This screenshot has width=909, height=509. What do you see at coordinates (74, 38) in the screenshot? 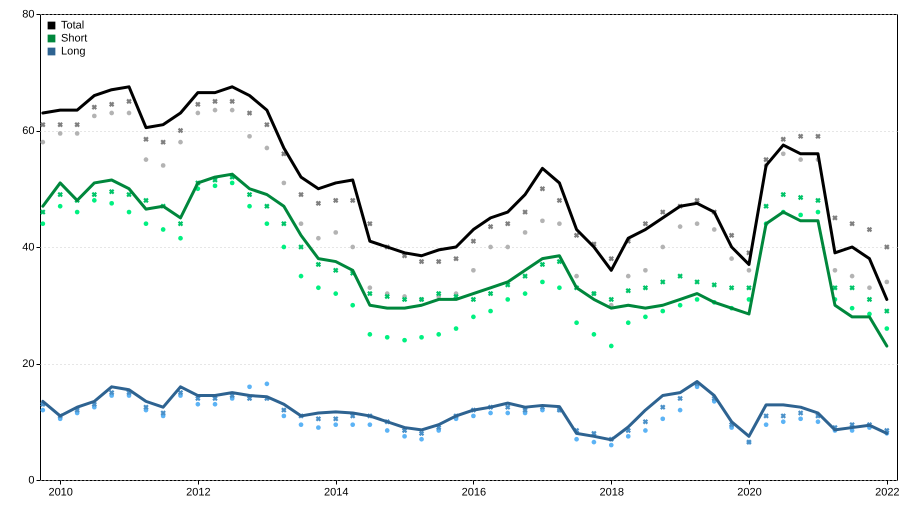
I see `legend-label: Short` at bounding box center [74, 38].